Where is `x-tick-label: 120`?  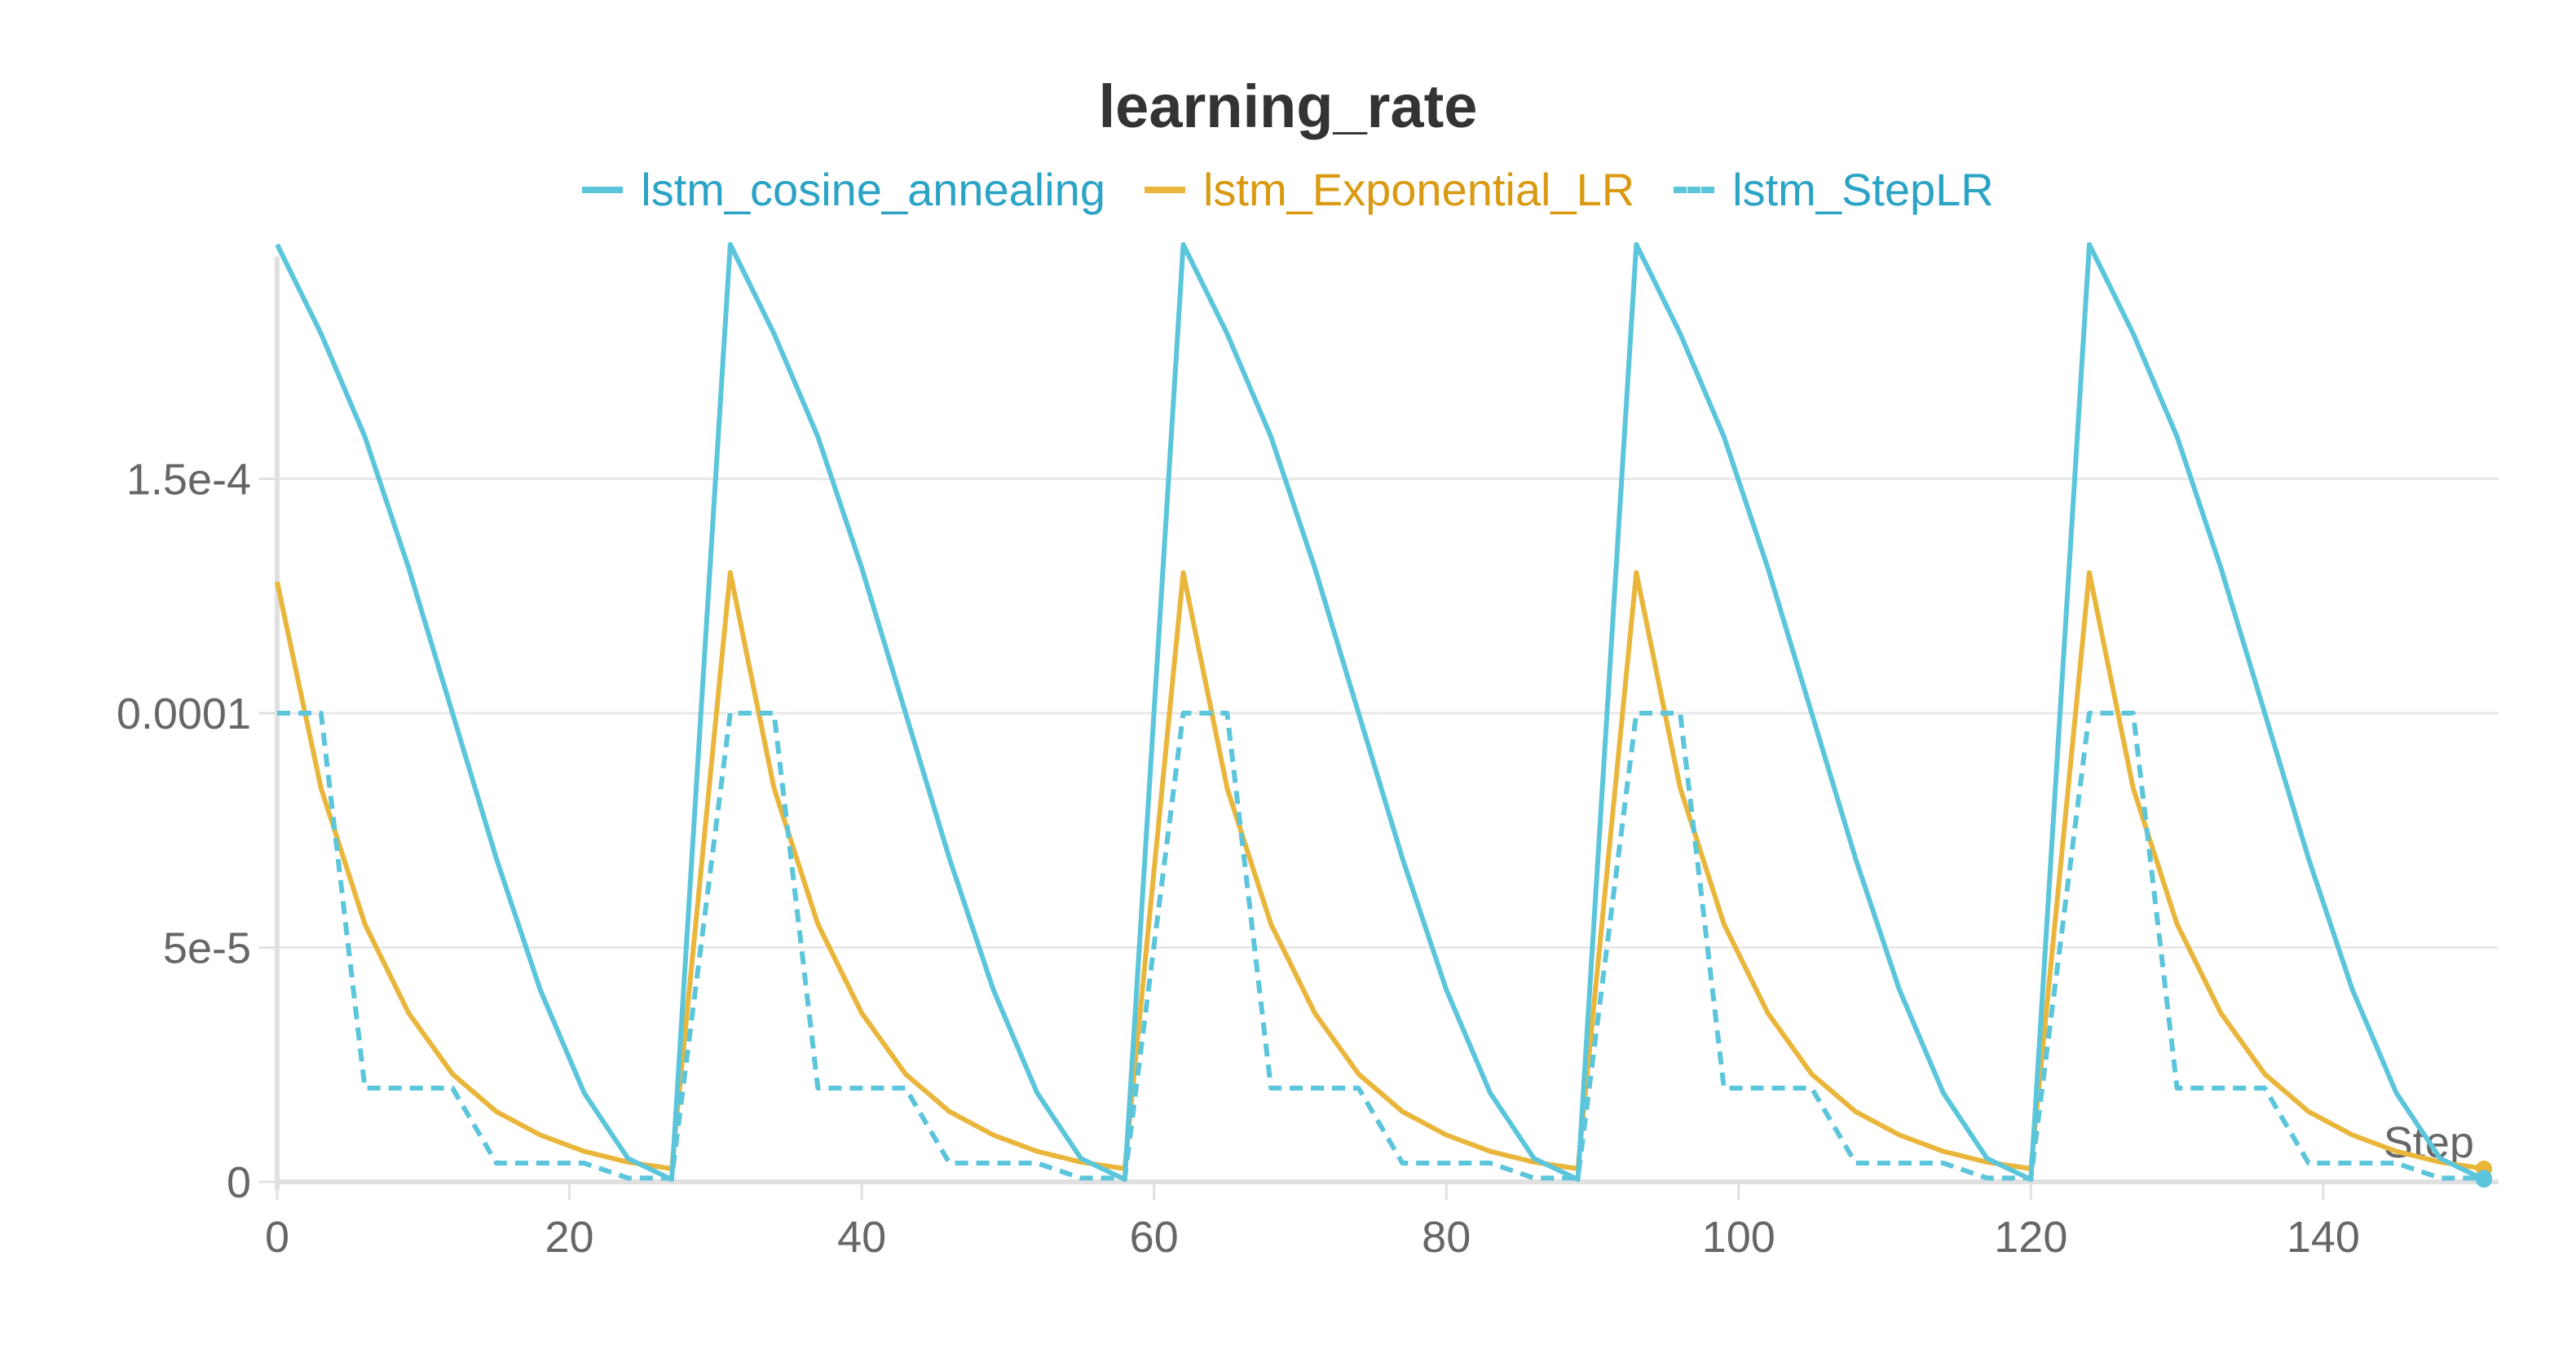
x-tick-label: 120 is located at coordinates (2030, 1237).